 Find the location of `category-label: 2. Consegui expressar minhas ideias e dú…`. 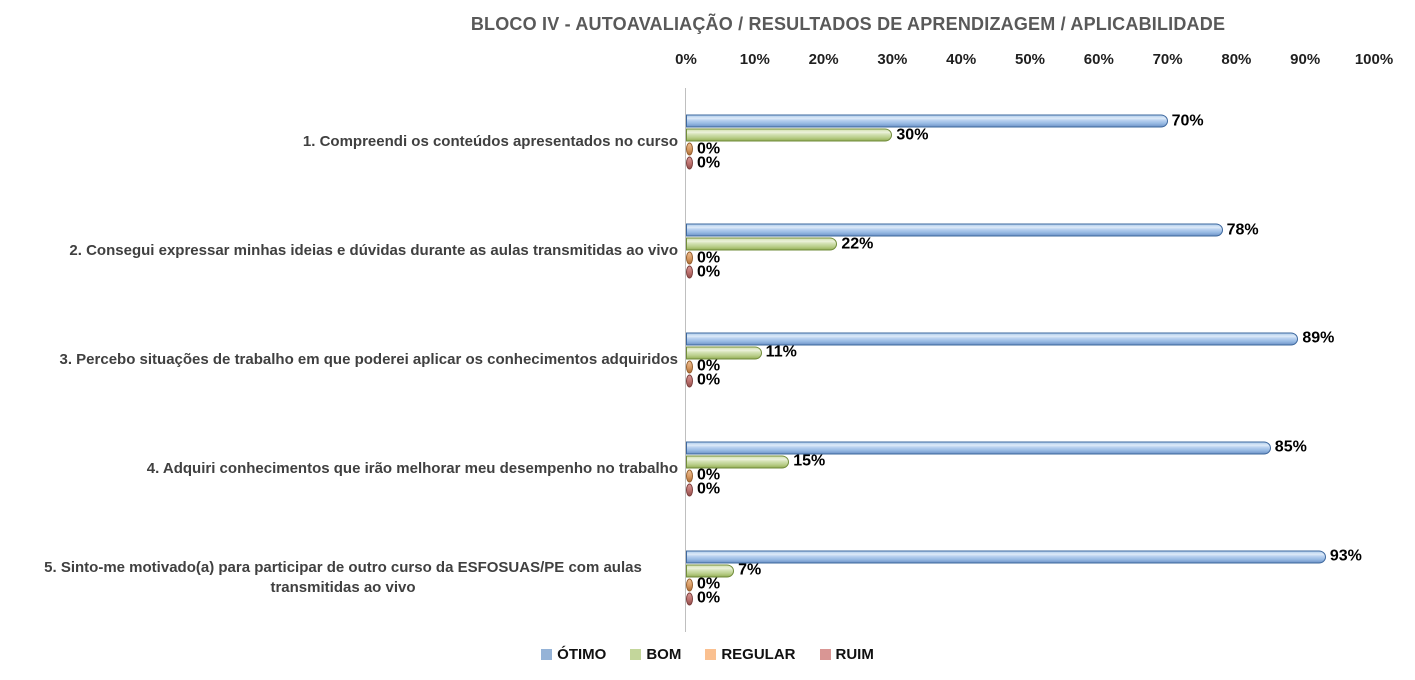

category-label: 2. Consegui expressar minhas ideias e dú… is located at coordinates (373, 251).